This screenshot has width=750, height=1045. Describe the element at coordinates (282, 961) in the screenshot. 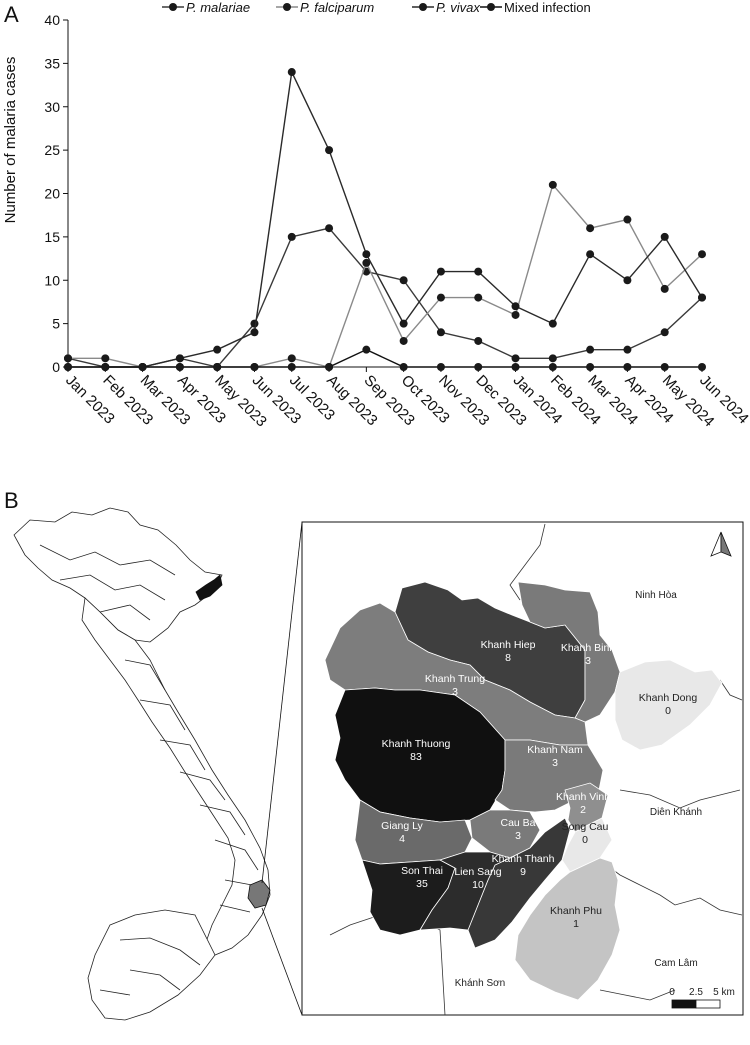

I see `zoom-line-bottom` at that location.